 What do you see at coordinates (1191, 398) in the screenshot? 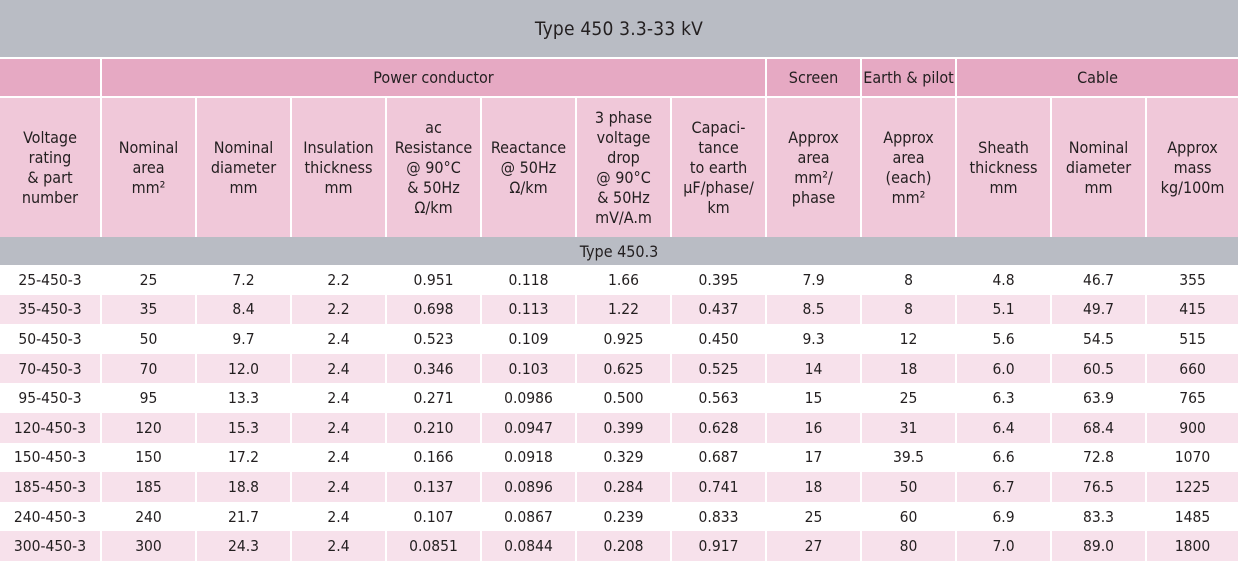
I see `table-cell: 765` at bounding box center [1191, 398].